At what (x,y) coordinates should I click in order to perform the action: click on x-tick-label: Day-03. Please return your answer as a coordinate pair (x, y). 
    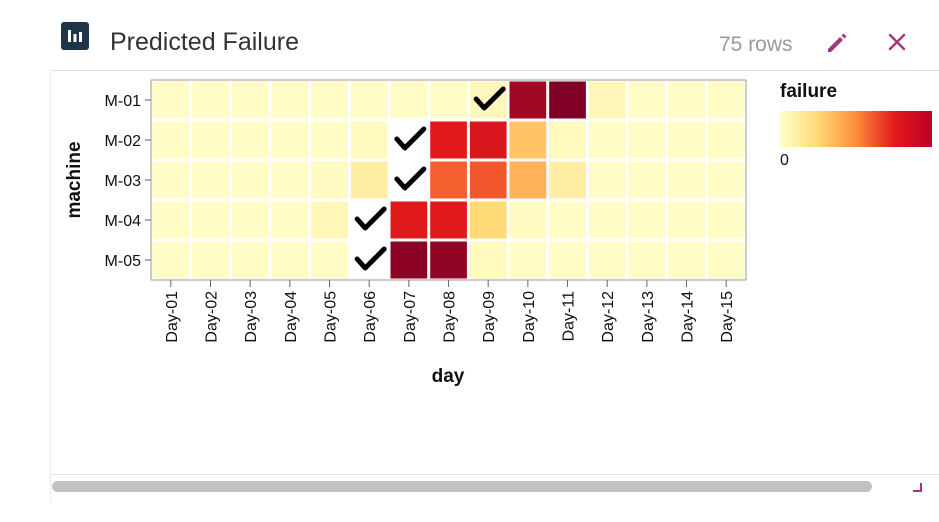
    Looking at the image, I should click on (251, 317).